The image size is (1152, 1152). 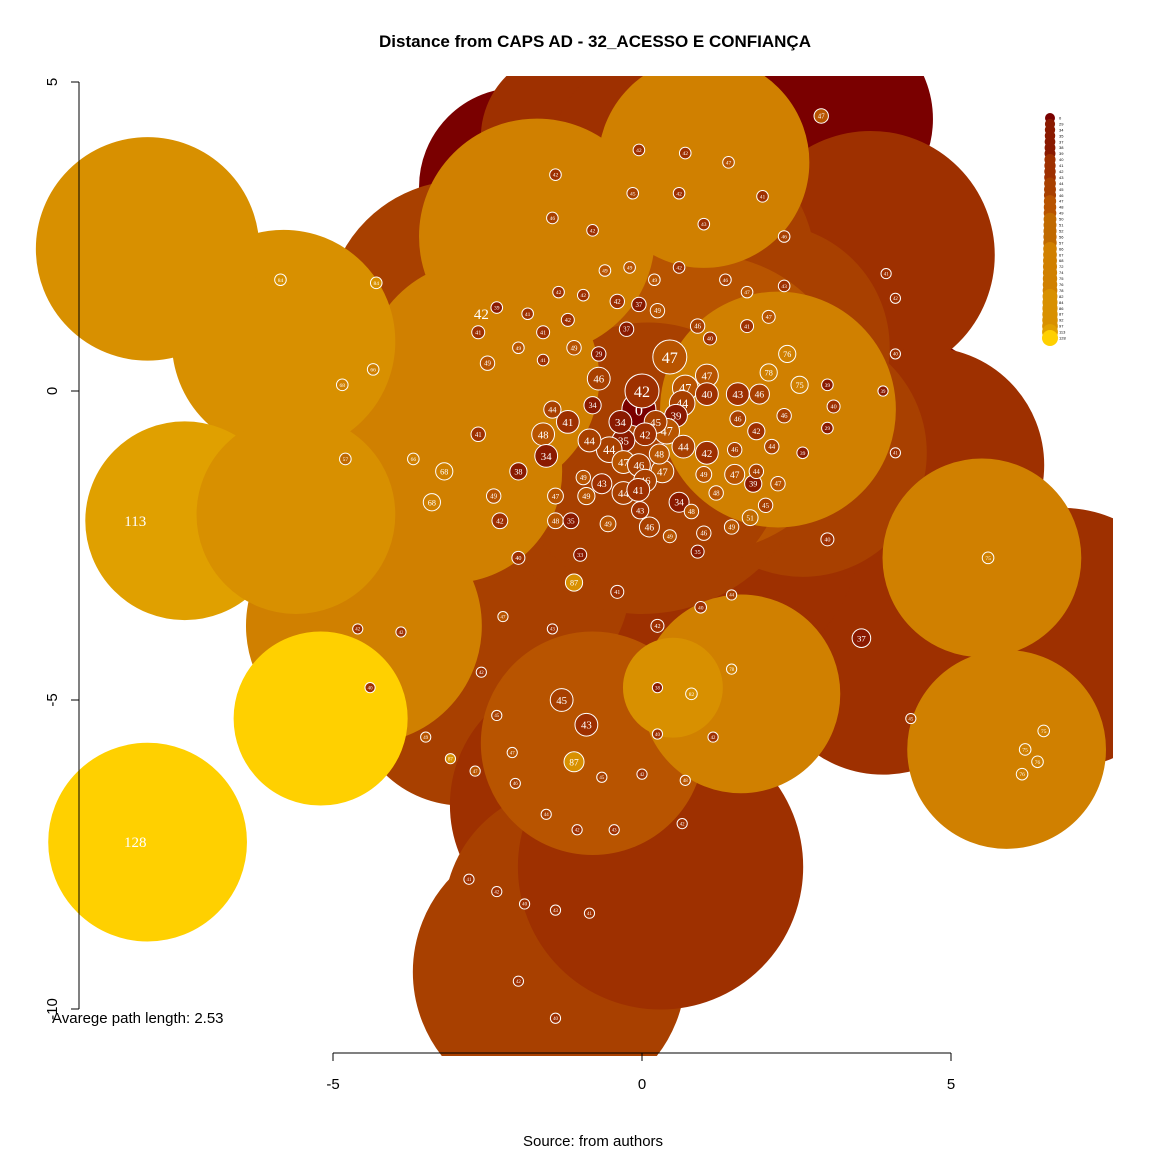 What do you see at coordinates (747, 292) in the screenshot?
I see `node-111: 47` at bounding box center [747, 292].